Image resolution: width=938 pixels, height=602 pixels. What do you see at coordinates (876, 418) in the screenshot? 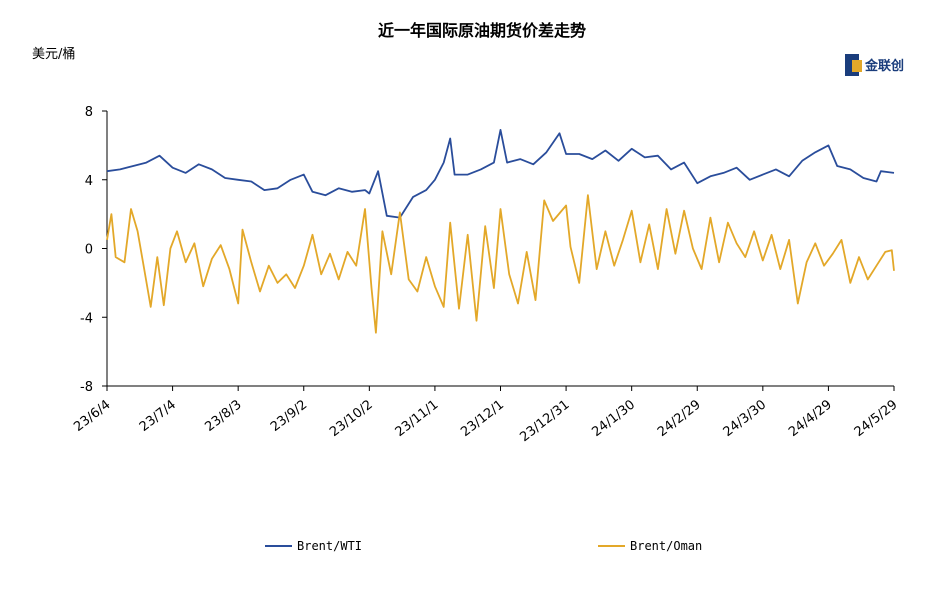
I see `x-tick-label: 24/5/29` at bounding box center [876, 418].